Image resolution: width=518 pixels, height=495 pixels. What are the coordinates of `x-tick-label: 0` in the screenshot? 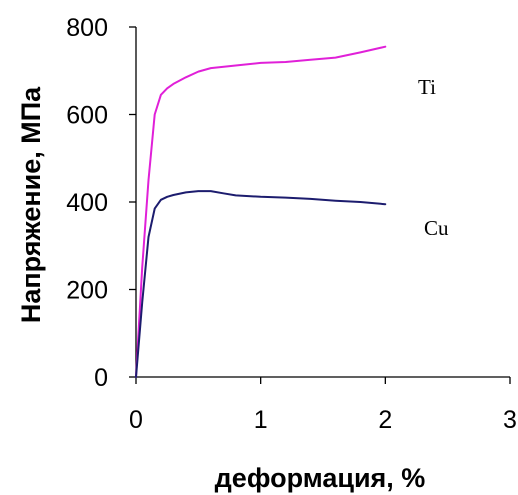 It's located at (136, 420).